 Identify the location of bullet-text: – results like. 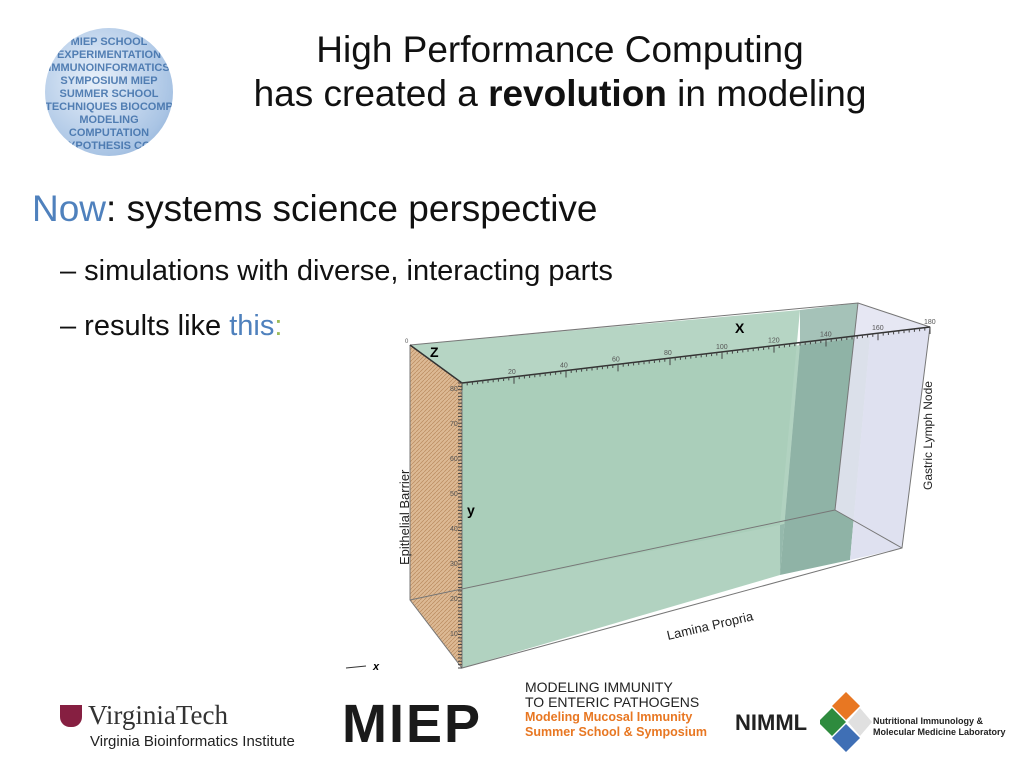
(145, 326).